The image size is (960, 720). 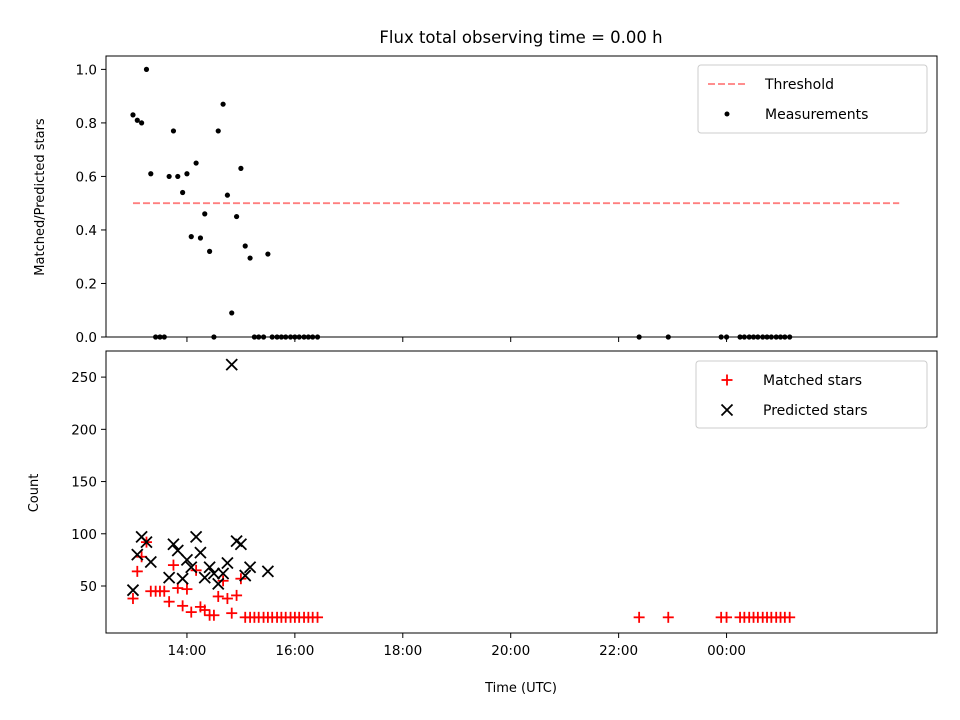 What do you see at coordinates (520, 37) in the screenshot?
I see `chart-title: Flux total observing time = 0.00 h` at bounding box center [520, 37].